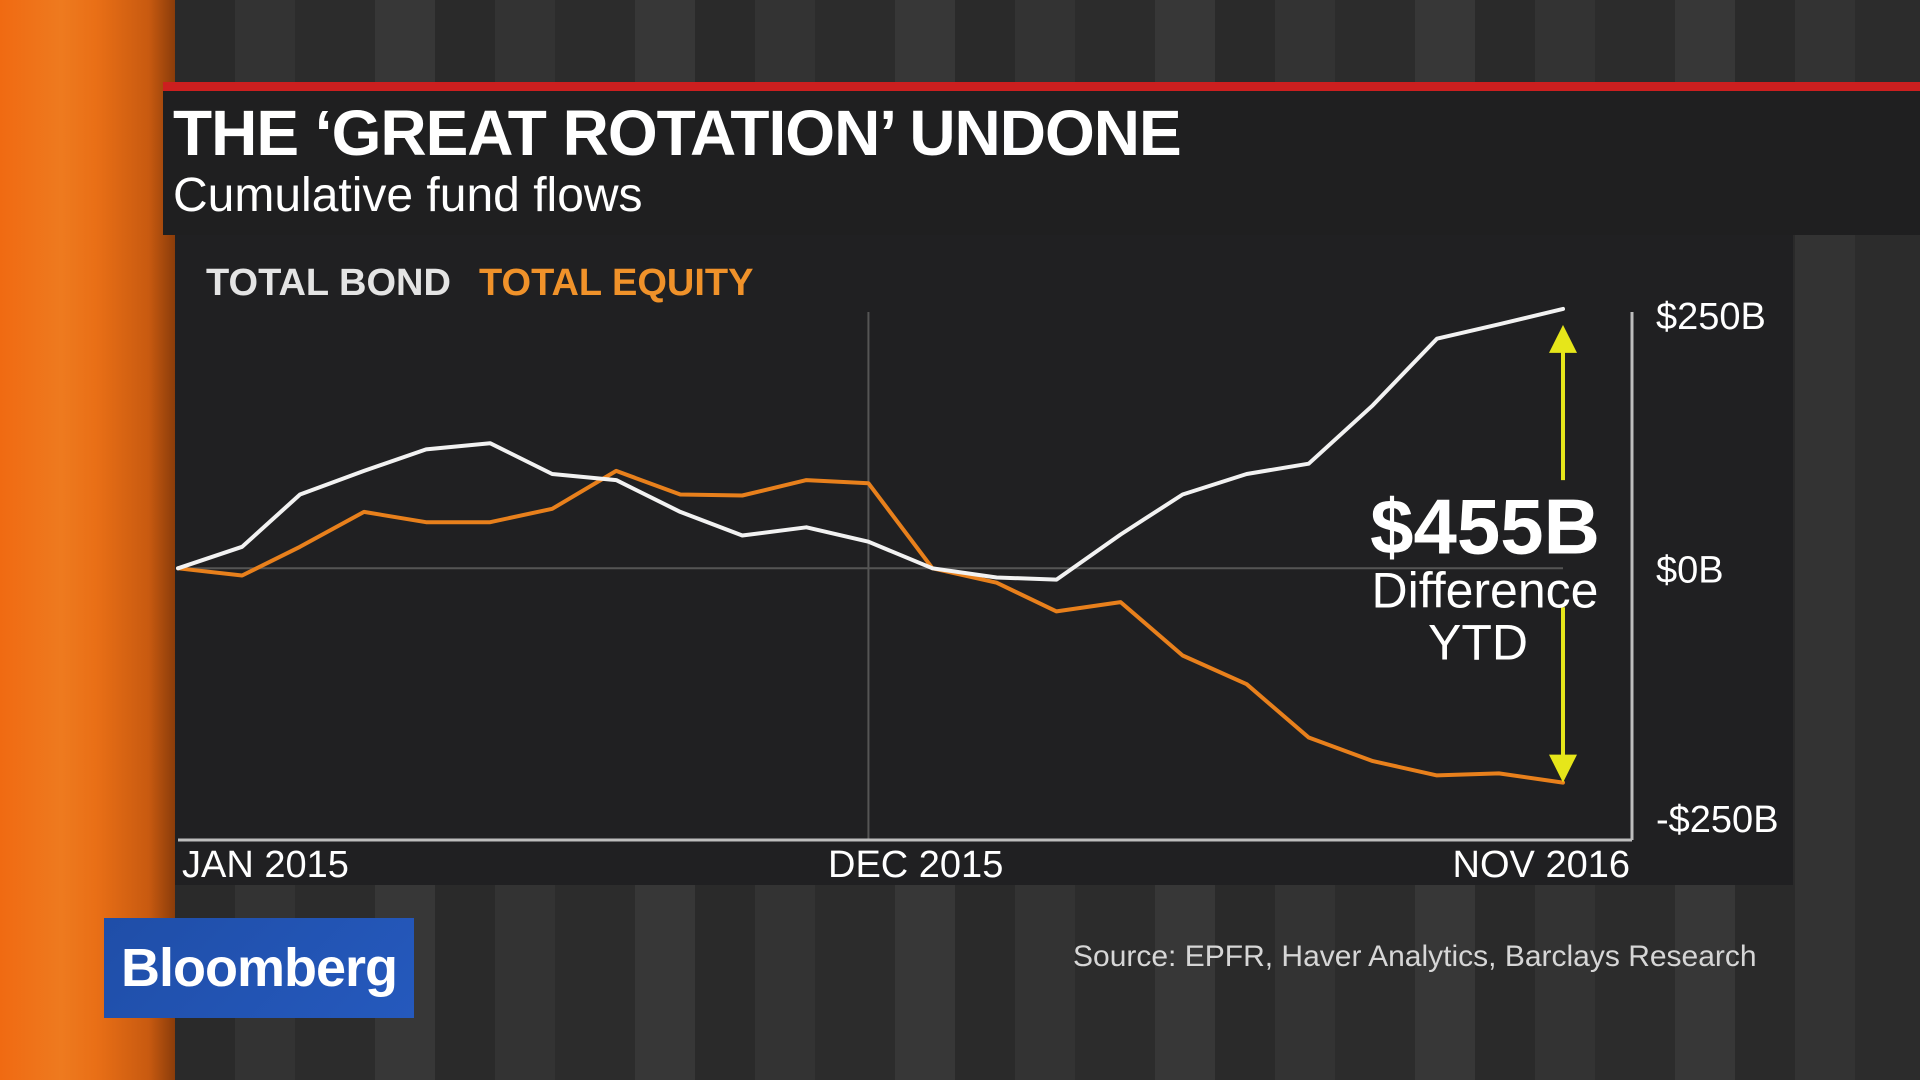  Describe the element at coordinates (616, 283) in the screenshot. I see `legend-total-equity: TOTAL EQUITY` at that location.